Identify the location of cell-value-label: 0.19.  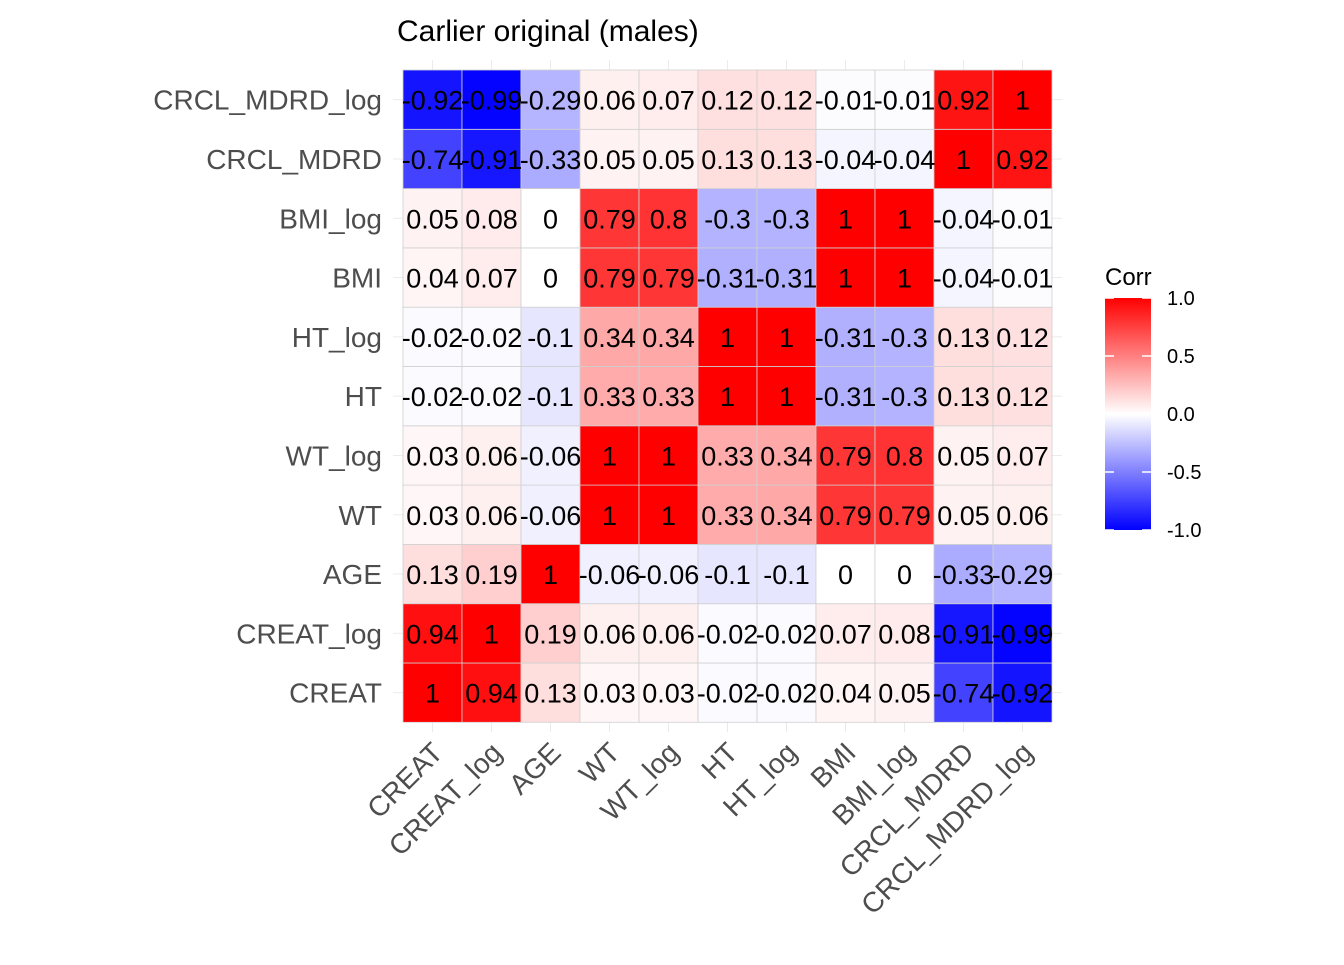
(491, 575).